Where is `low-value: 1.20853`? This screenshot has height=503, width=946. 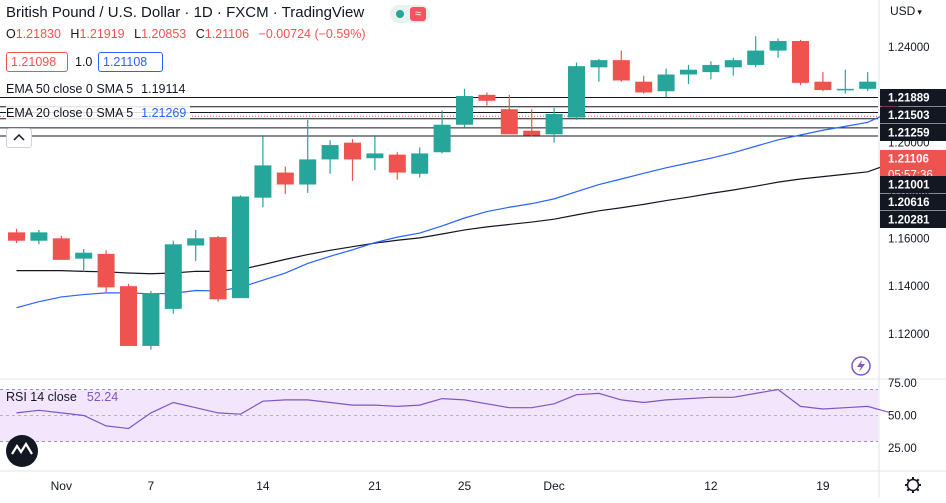 low-value: 1.20853 is located at coordinates (164, 34).